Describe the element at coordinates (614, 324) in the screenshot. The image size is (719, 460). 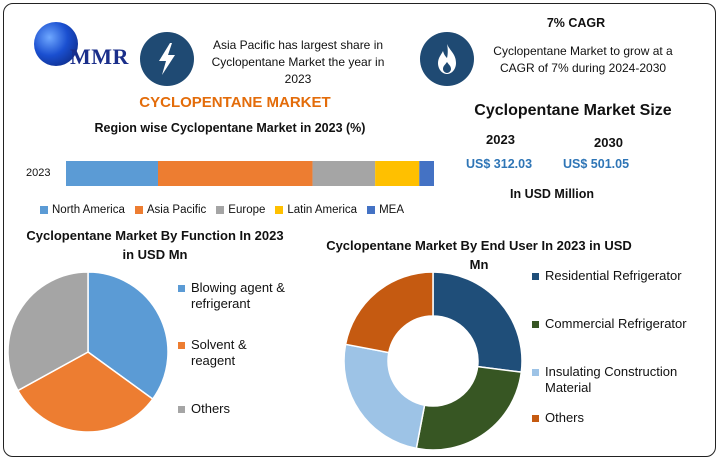
I see `legend-item-commercial: Commercial Refrigerator` at that location.